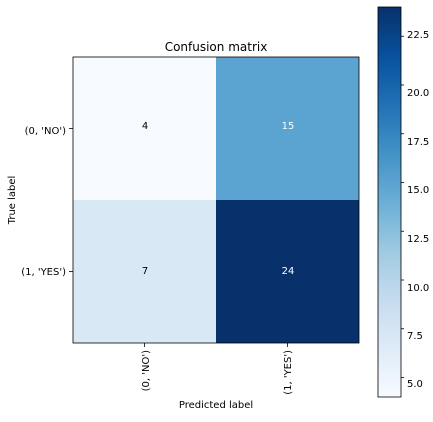  I want to click on colorbar-tick-label-2: 10.0, so click(418, 288).